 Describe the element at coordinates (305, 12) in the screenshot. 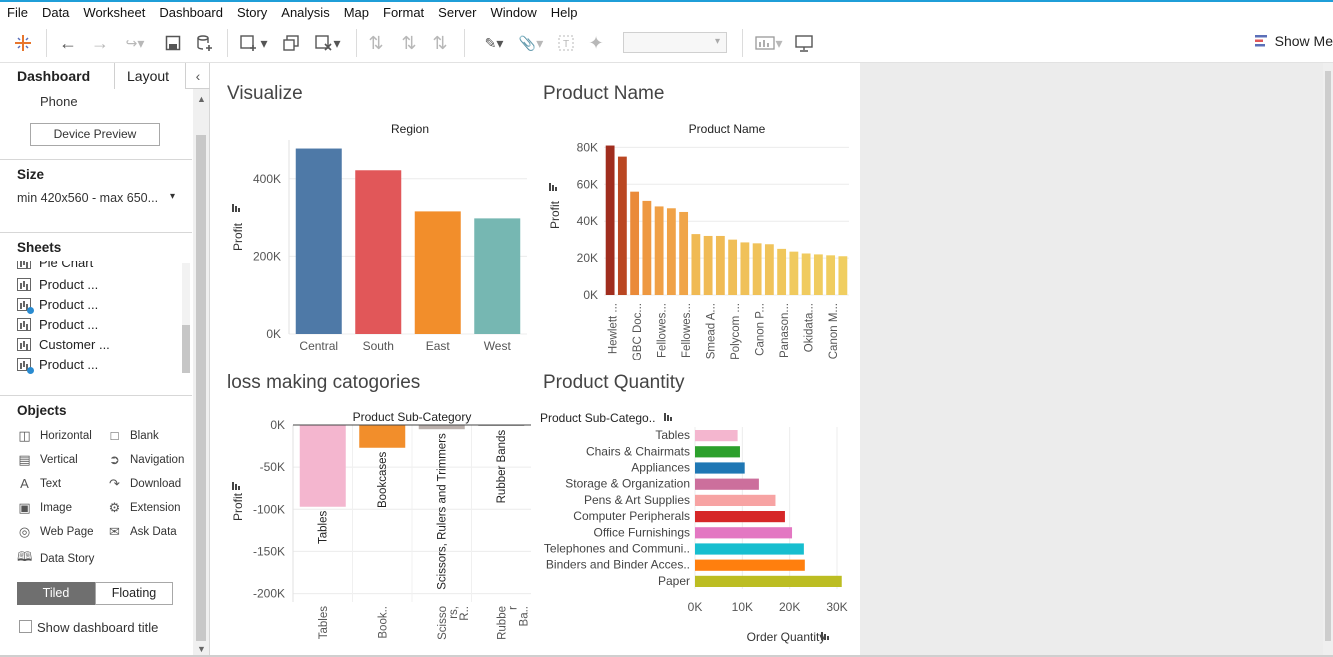

I see `menu-analysis: Analysis` at that location.